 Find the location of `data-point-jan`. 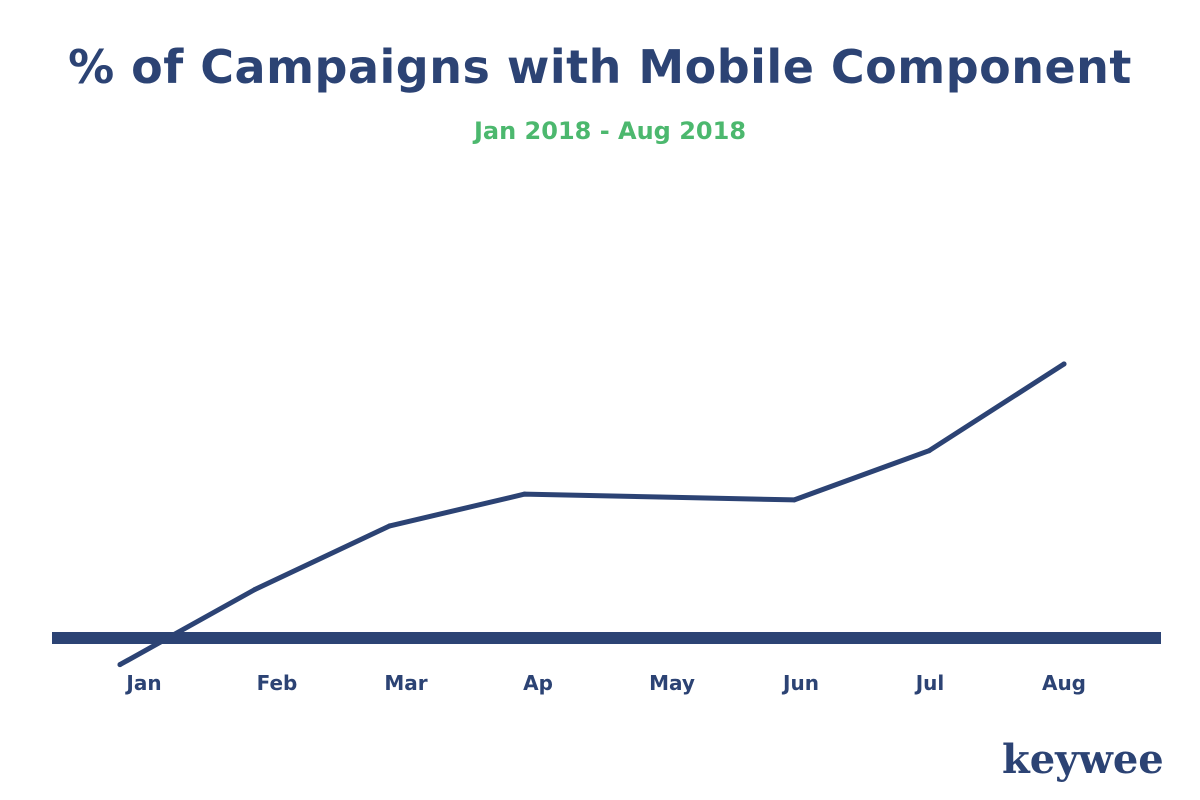

data-point-jan is located at coordinates (120, 665).